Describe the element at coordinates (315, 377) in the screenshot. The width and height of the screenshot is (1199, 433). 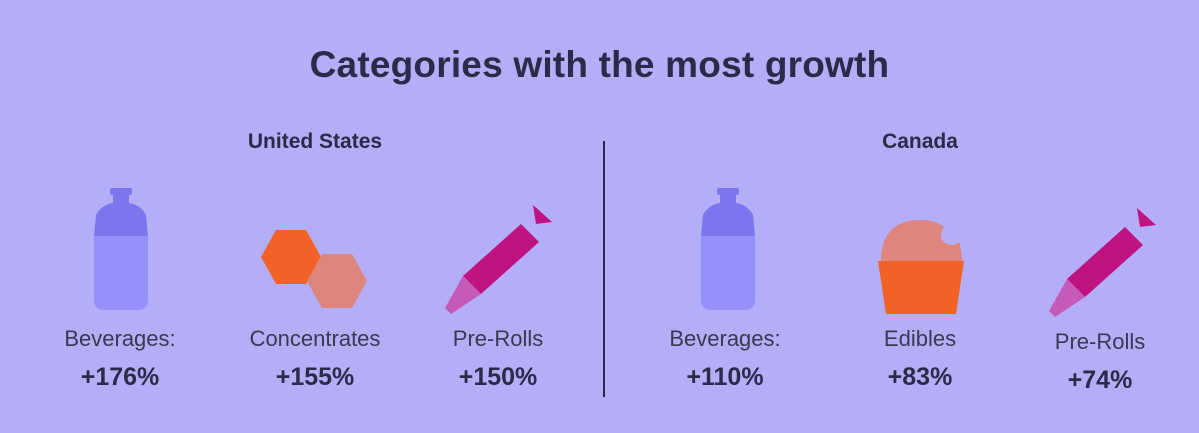
I see `item-value: +155%` at that location.